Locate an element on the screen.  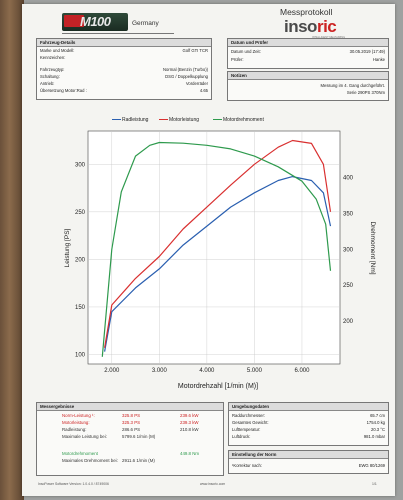
x-tick-label: 5.000 is located at coordinates (255, 371).